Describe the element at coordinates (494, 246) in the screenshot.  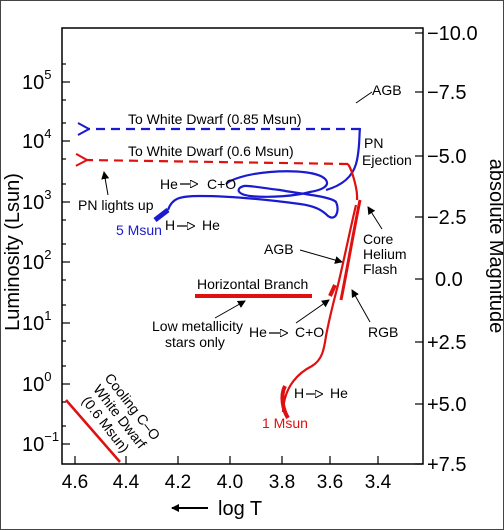
I see `y-axis-right-title: absolute Magnitude` at that location.